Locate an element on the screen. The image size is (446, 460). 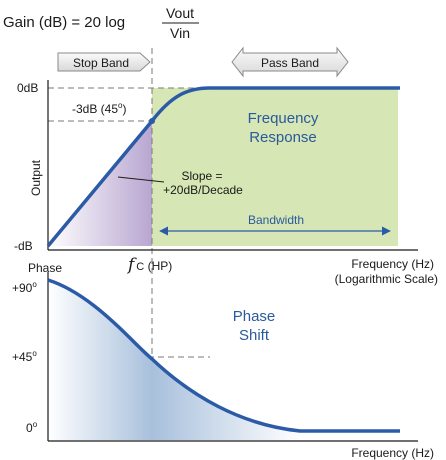
pass-band-arrow: Pass Band is located at coordinates (290, 62).